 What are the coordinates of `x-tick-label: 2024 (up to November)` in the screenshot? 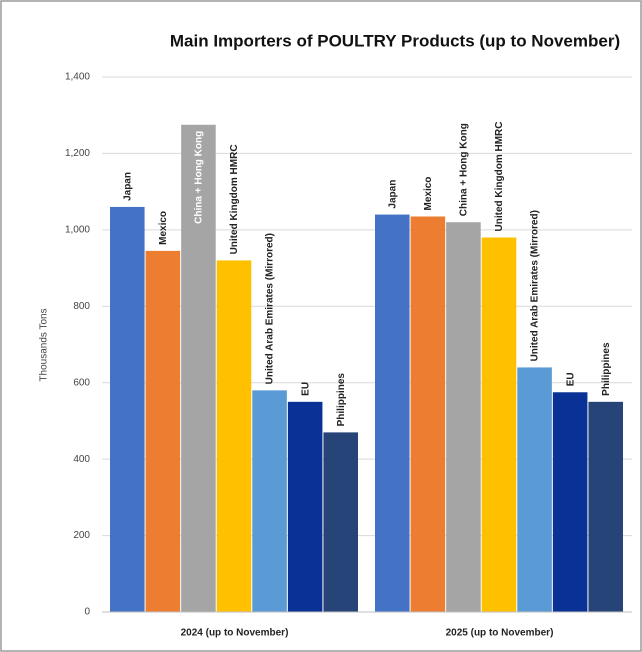 It's located at (235, 633).